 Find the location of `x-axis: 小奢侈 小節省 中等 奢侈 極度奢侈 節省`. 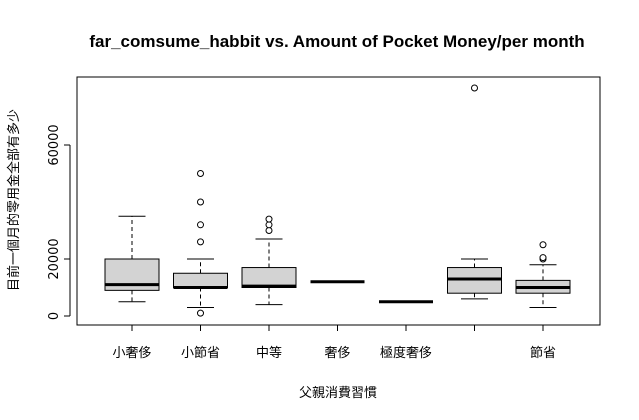

x-axis: 小奢侈 小節省 中等 奢侈 極度奢侈 節省 is located at coordinates (334, 342).